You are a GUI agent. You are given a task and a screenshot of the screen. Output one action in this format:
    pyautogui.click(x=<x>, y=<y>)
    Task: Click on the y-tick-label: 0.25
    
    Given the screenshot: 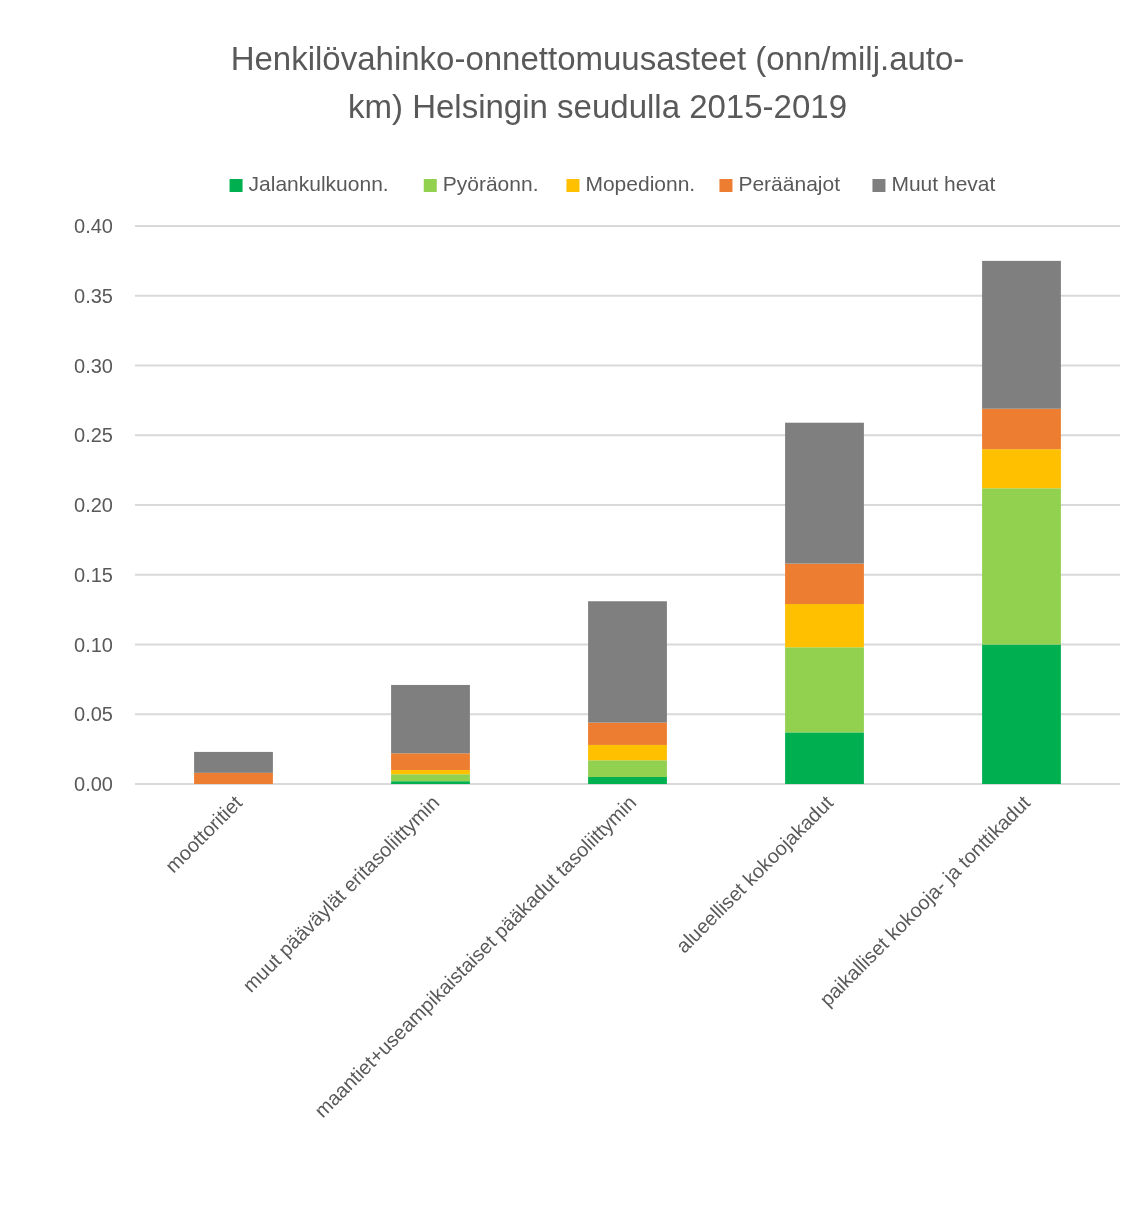 What is the action you would take?
    pyautogui.click(x=93, y=435)
    